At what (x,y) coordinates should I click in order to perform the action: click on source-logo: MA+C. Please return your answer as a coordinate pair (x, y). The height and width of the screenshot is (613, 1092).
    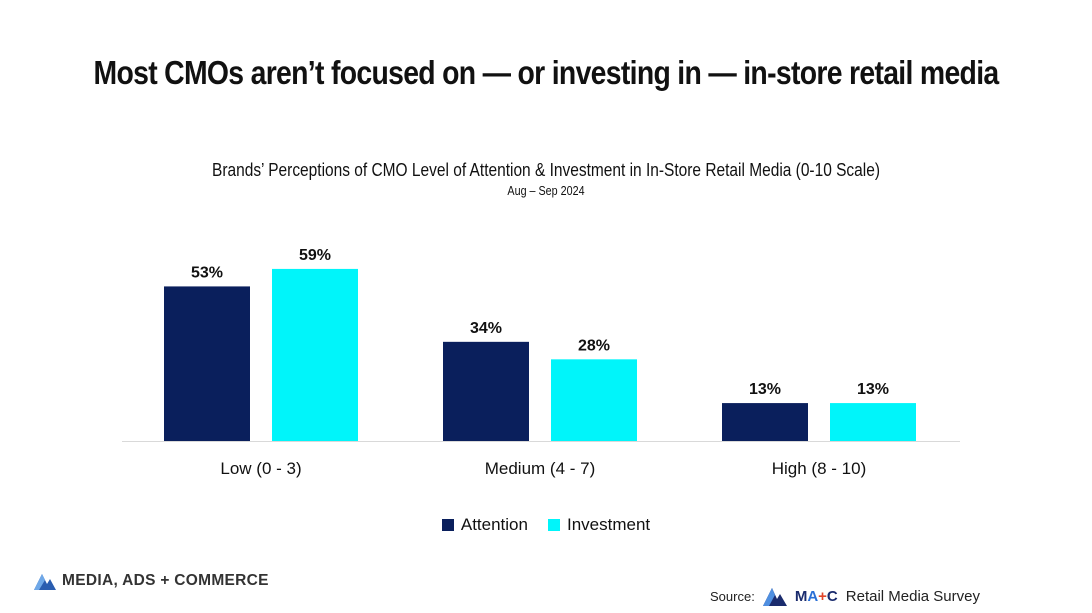
    Looking at the image, I should click on (816, 596).